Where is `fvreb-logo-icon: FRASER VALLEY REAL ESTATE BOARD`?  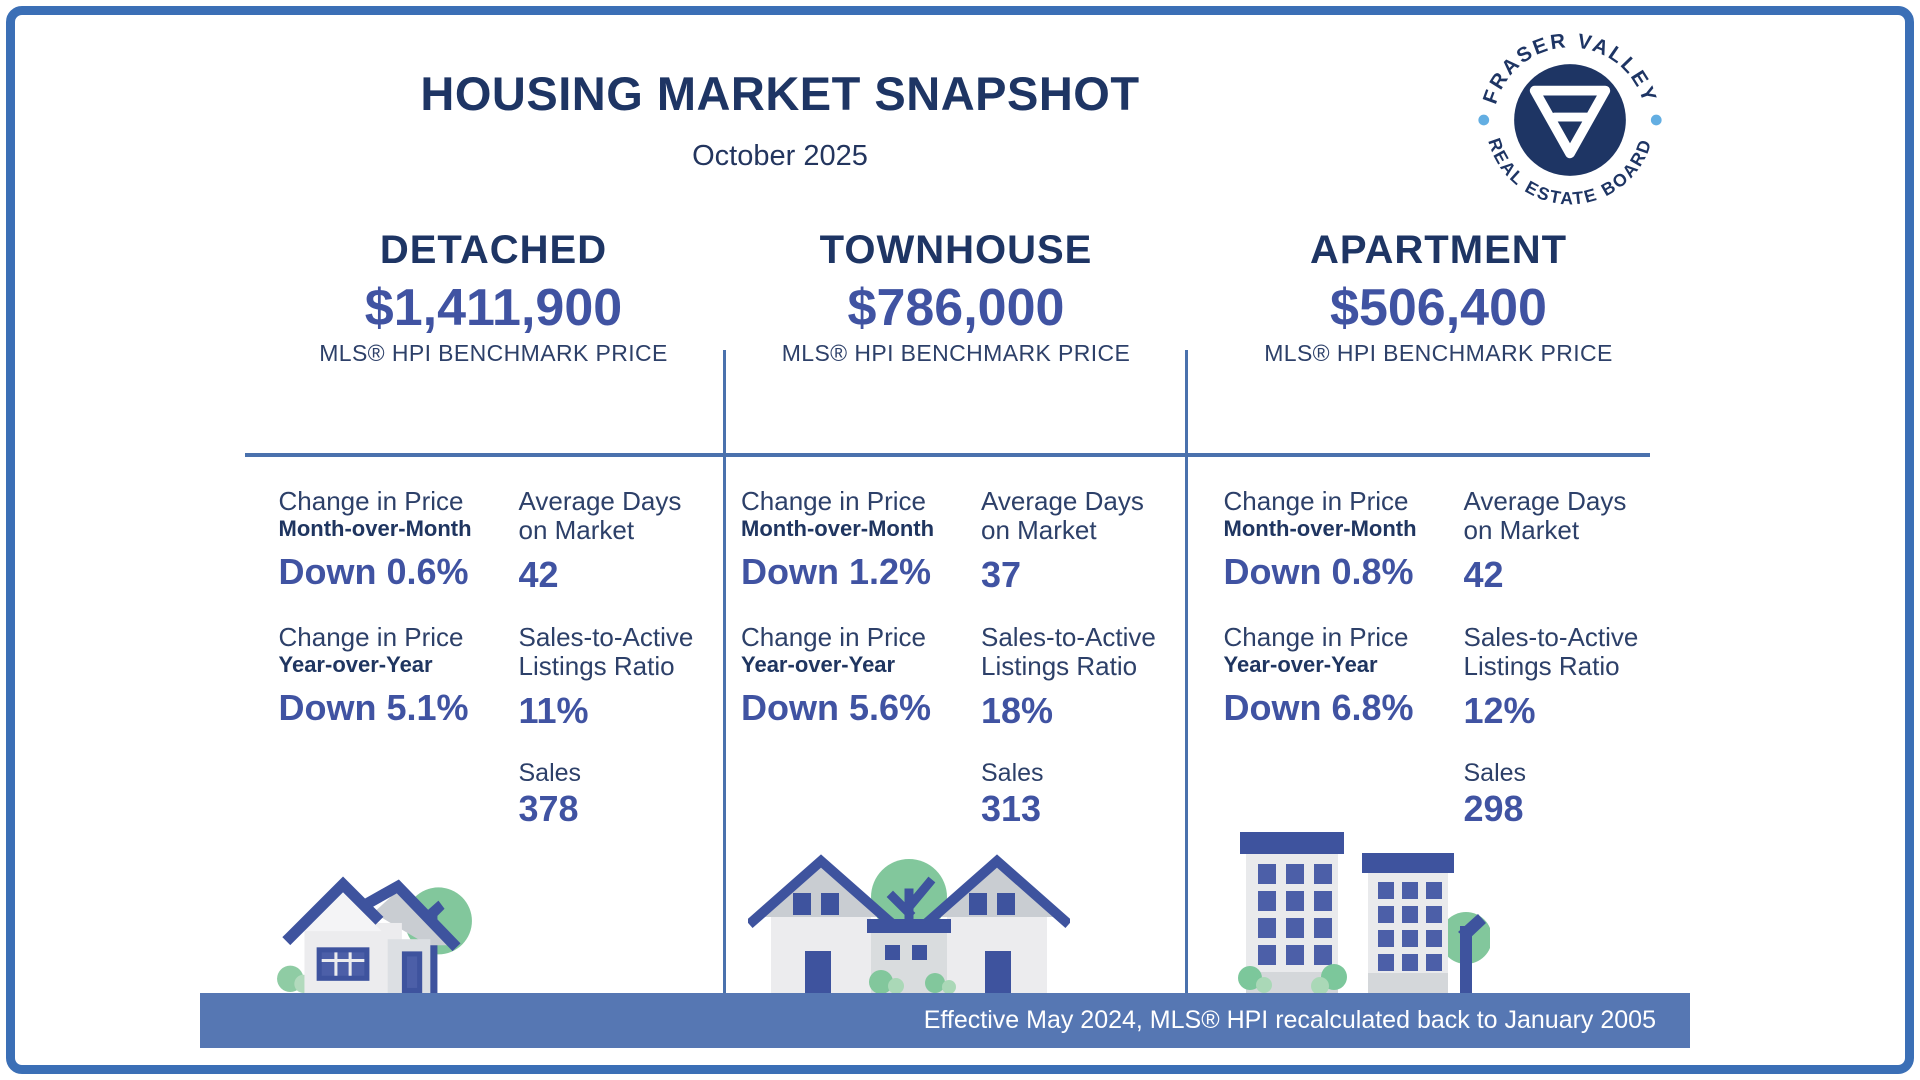
fvreb-logo-icon: FRASER VALLEY REAL ESTATE BOARD is located at coordinates (1570, 118).